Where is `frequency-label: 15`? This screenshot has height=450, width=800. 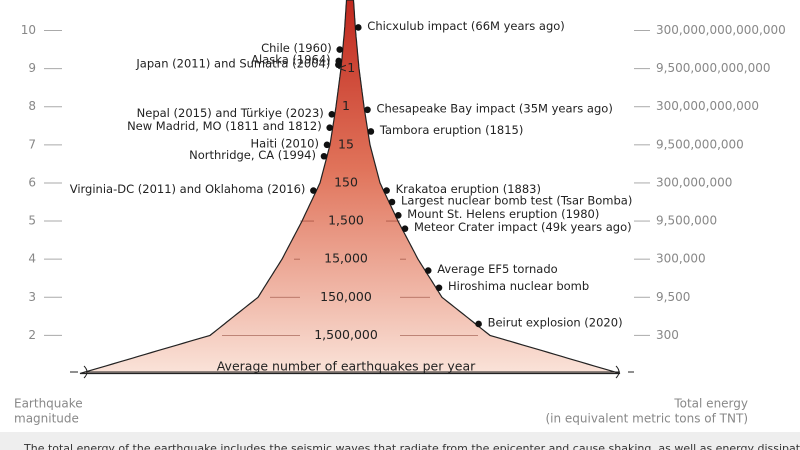 frequency-label: 15 is located at coordinates (346, 143).